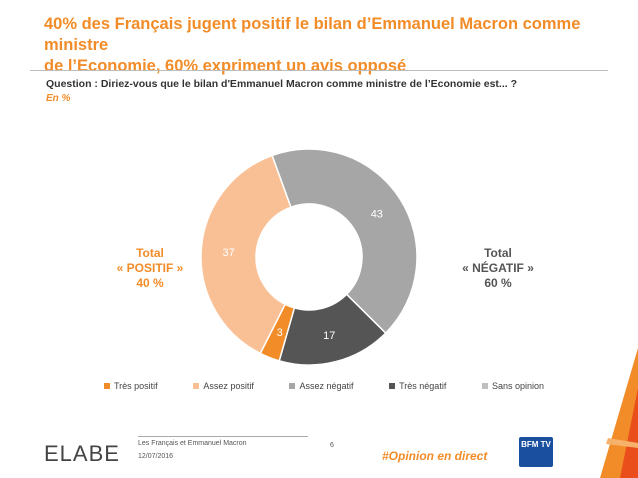 The height and width of the screenshot is (478, 638). I want to click on title-divider, so click(319, 70).